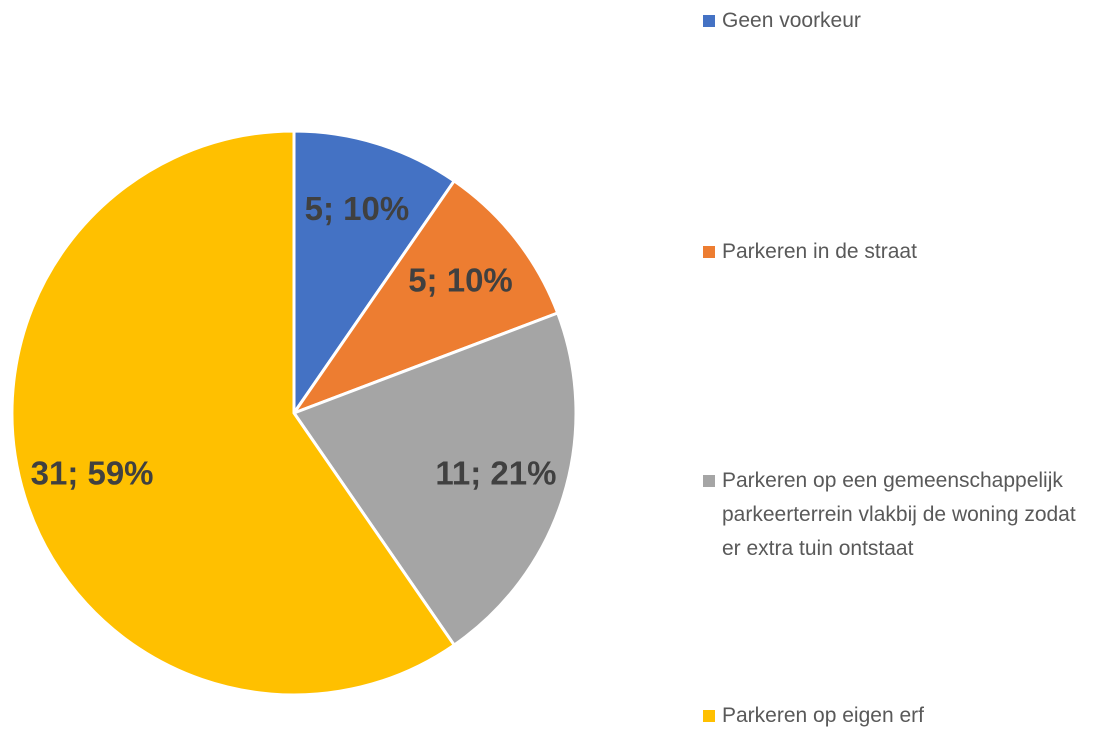  Describe the element at coordinates (899, 21) in the screenshot. I see `legend-item: Geen voorkeur` at that location.